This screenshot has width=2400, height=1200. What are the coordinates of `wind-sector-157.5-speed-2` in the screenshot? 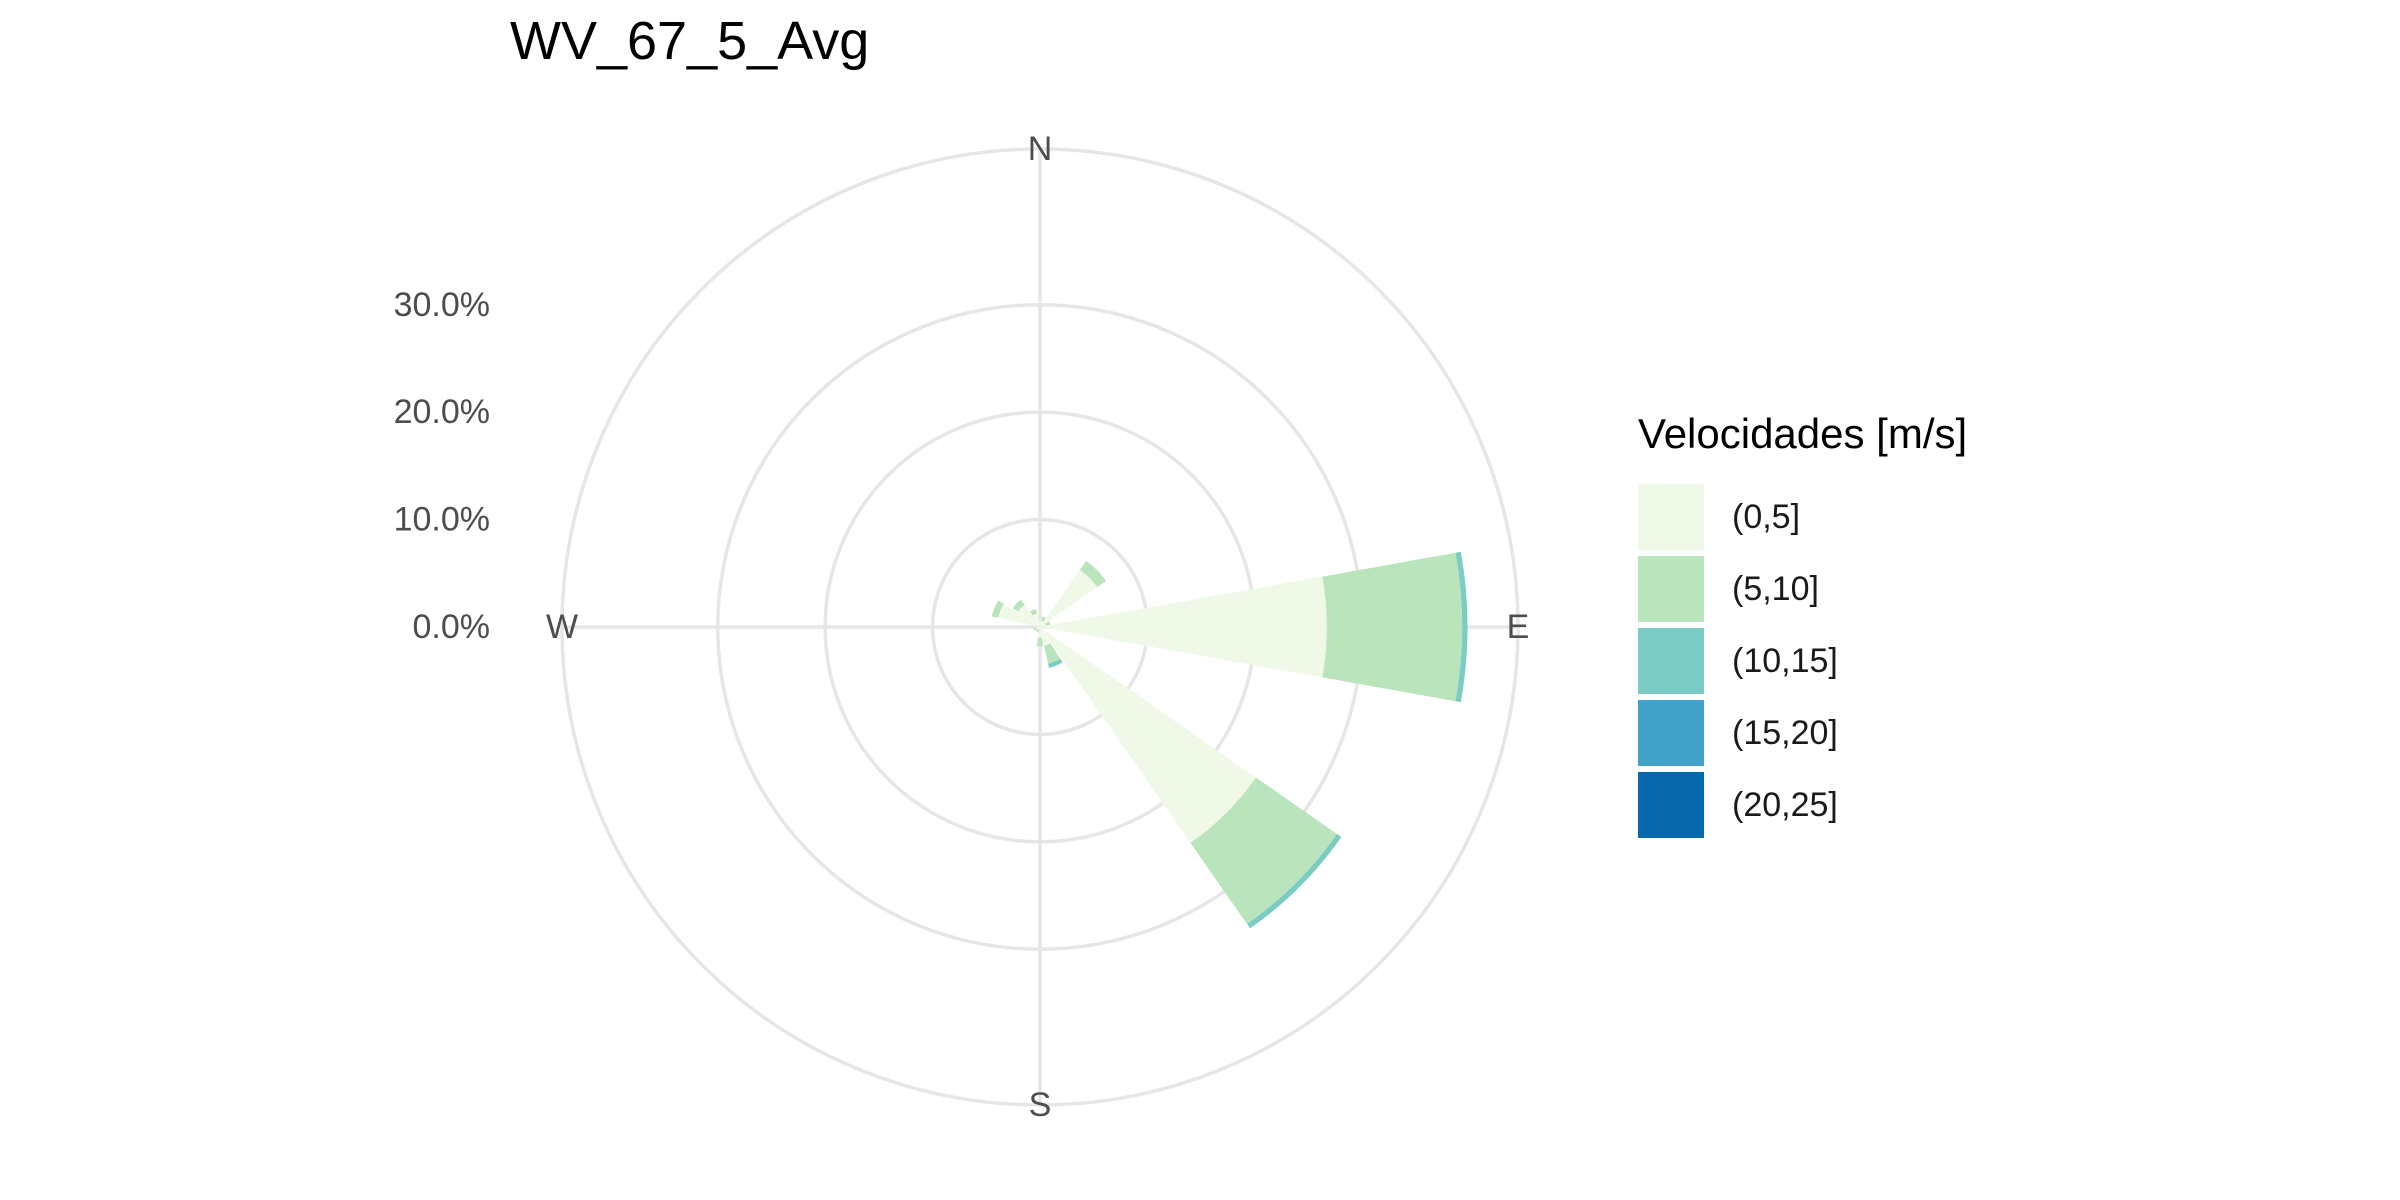 It's located at (1055, 663).